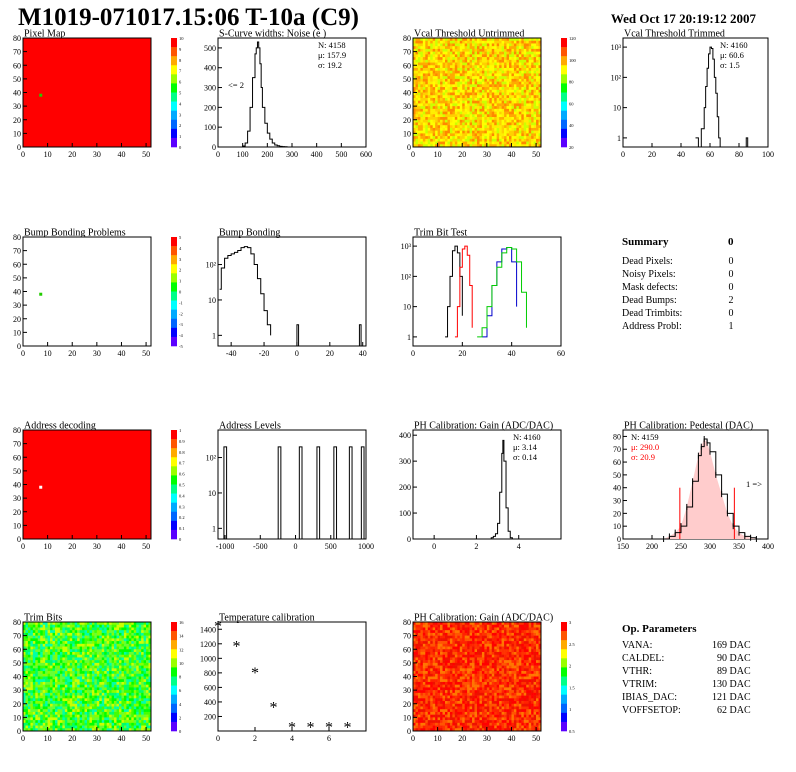 The image size is (796, 772). I want to click on stat-line: μ: 290.0, so click(645, 447).